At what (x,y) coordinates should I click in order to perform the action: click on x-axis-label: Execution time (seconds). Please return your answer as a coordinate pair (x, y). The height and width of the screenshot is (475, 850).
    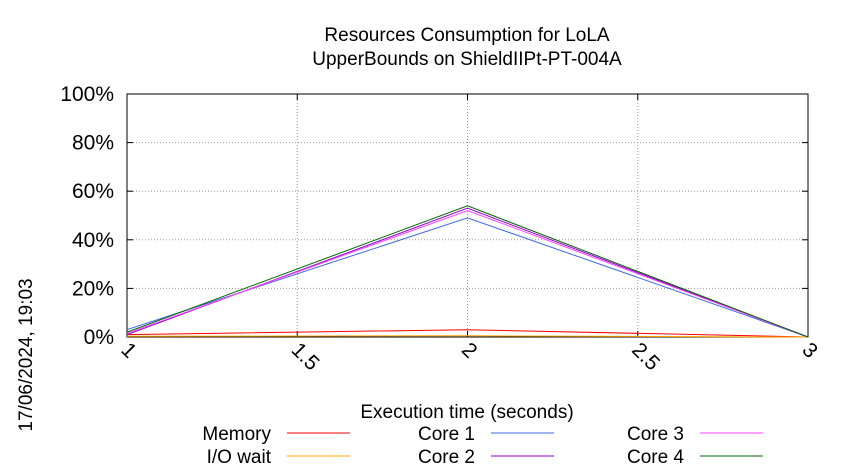
    Looking at the image, I should click on (466, 412).